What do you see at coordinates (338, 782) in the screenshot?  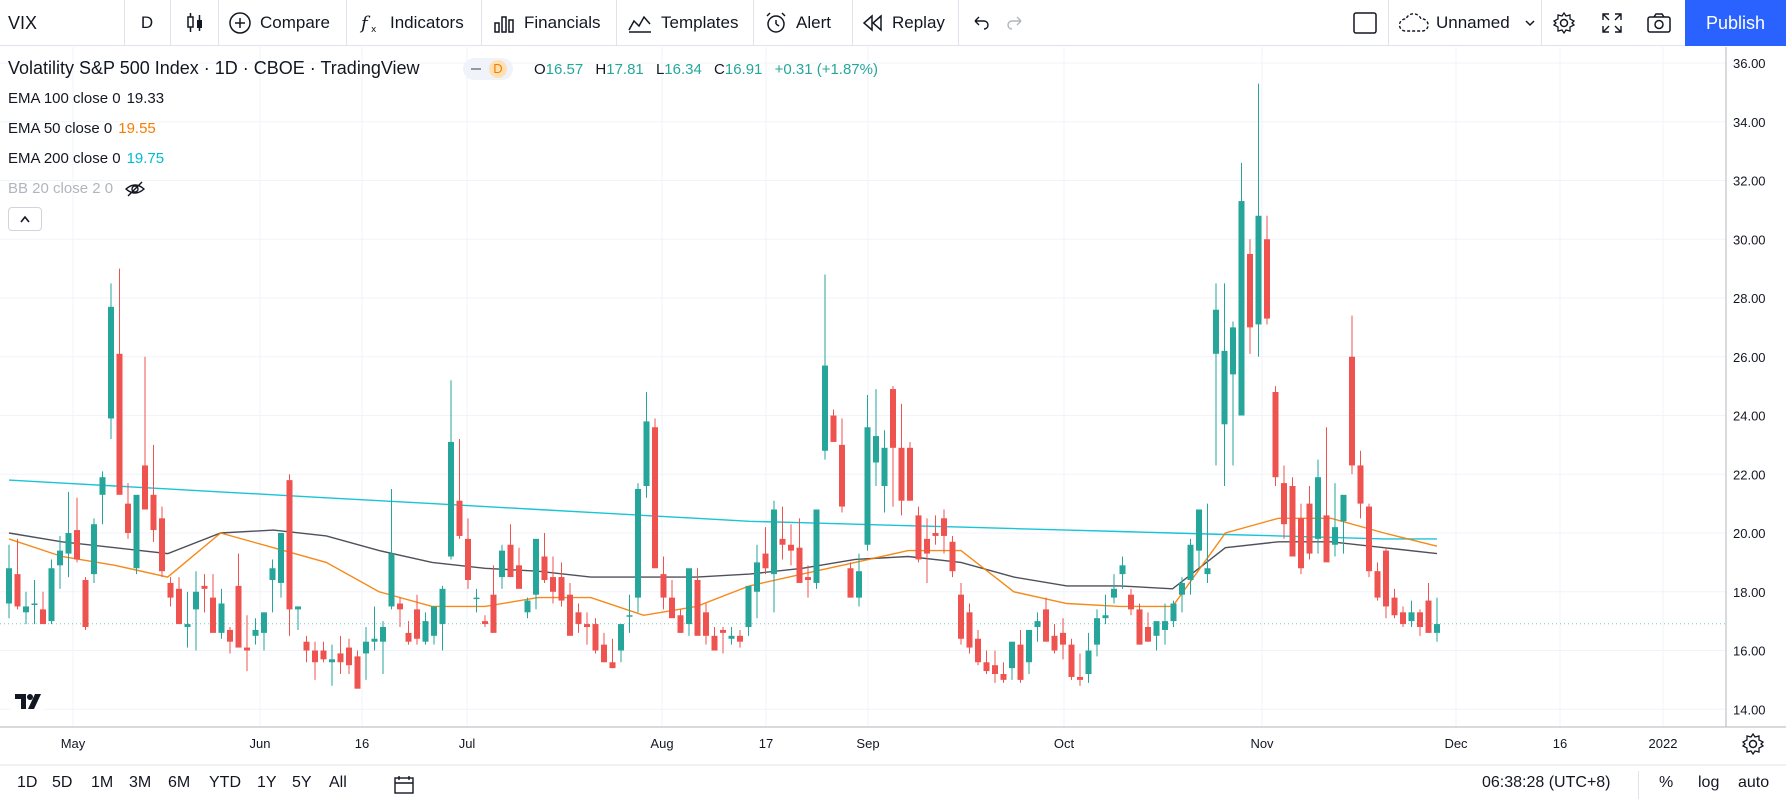 I see `range-all-button: All` at bounding box center [338, 782].